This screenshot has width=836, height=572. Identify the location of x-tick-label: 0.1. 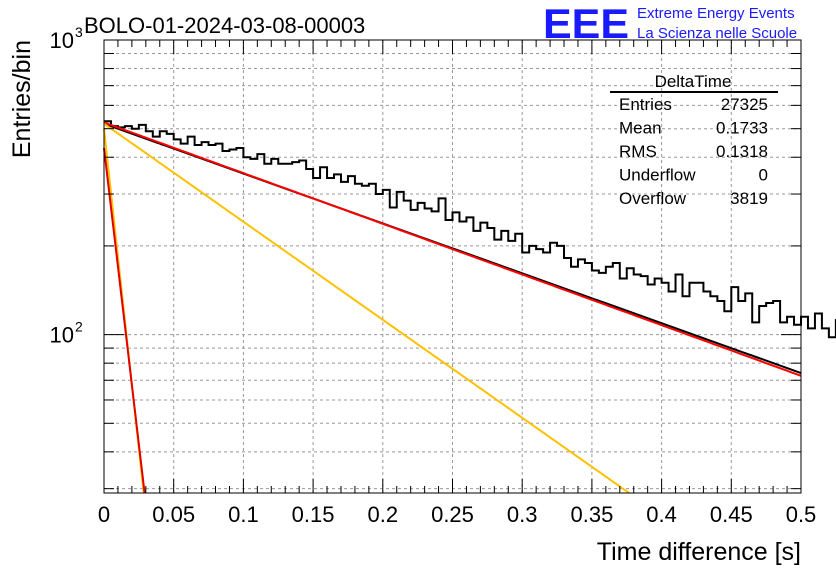
(243, 514).